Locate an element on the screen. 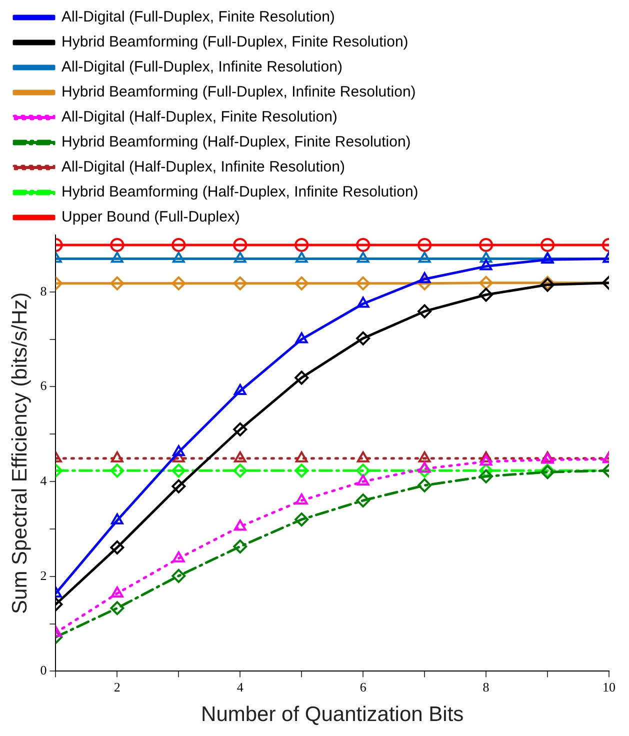  x-axis-title: Number of Quantization Bits is located at coordinates (332, 714).